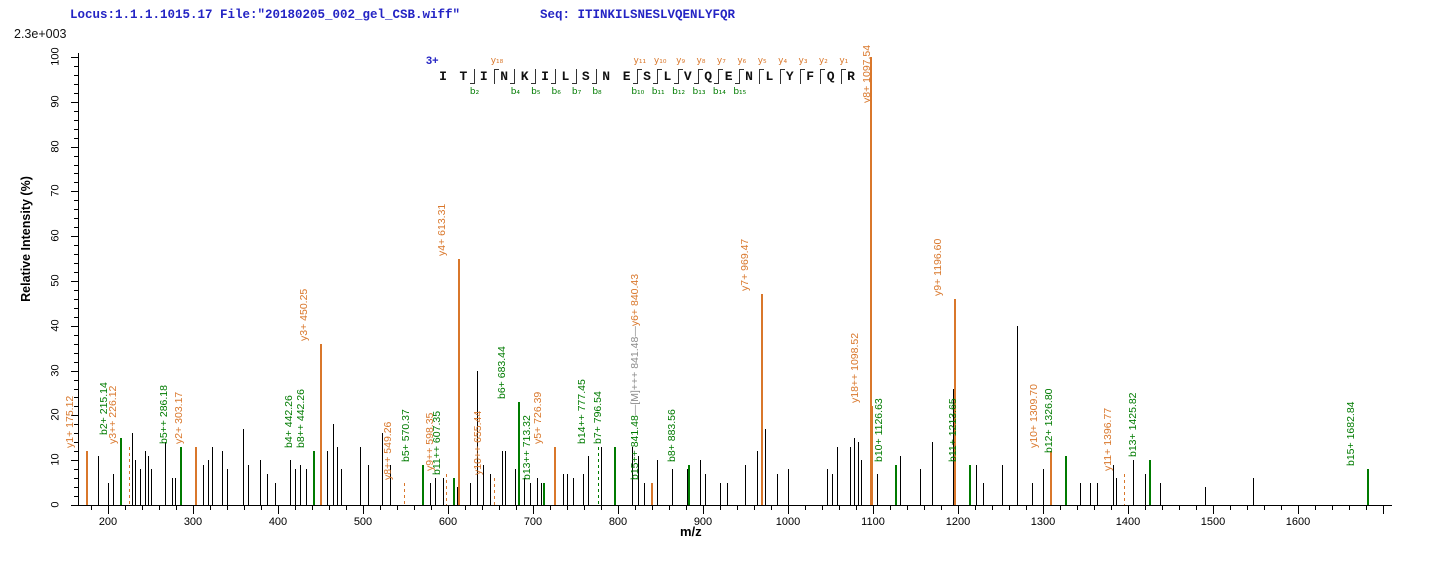  What do you see at coordinates (576, 92) in the screenshot?
I see `b-ion-marker: b₇` at bounding box center [576, 92].